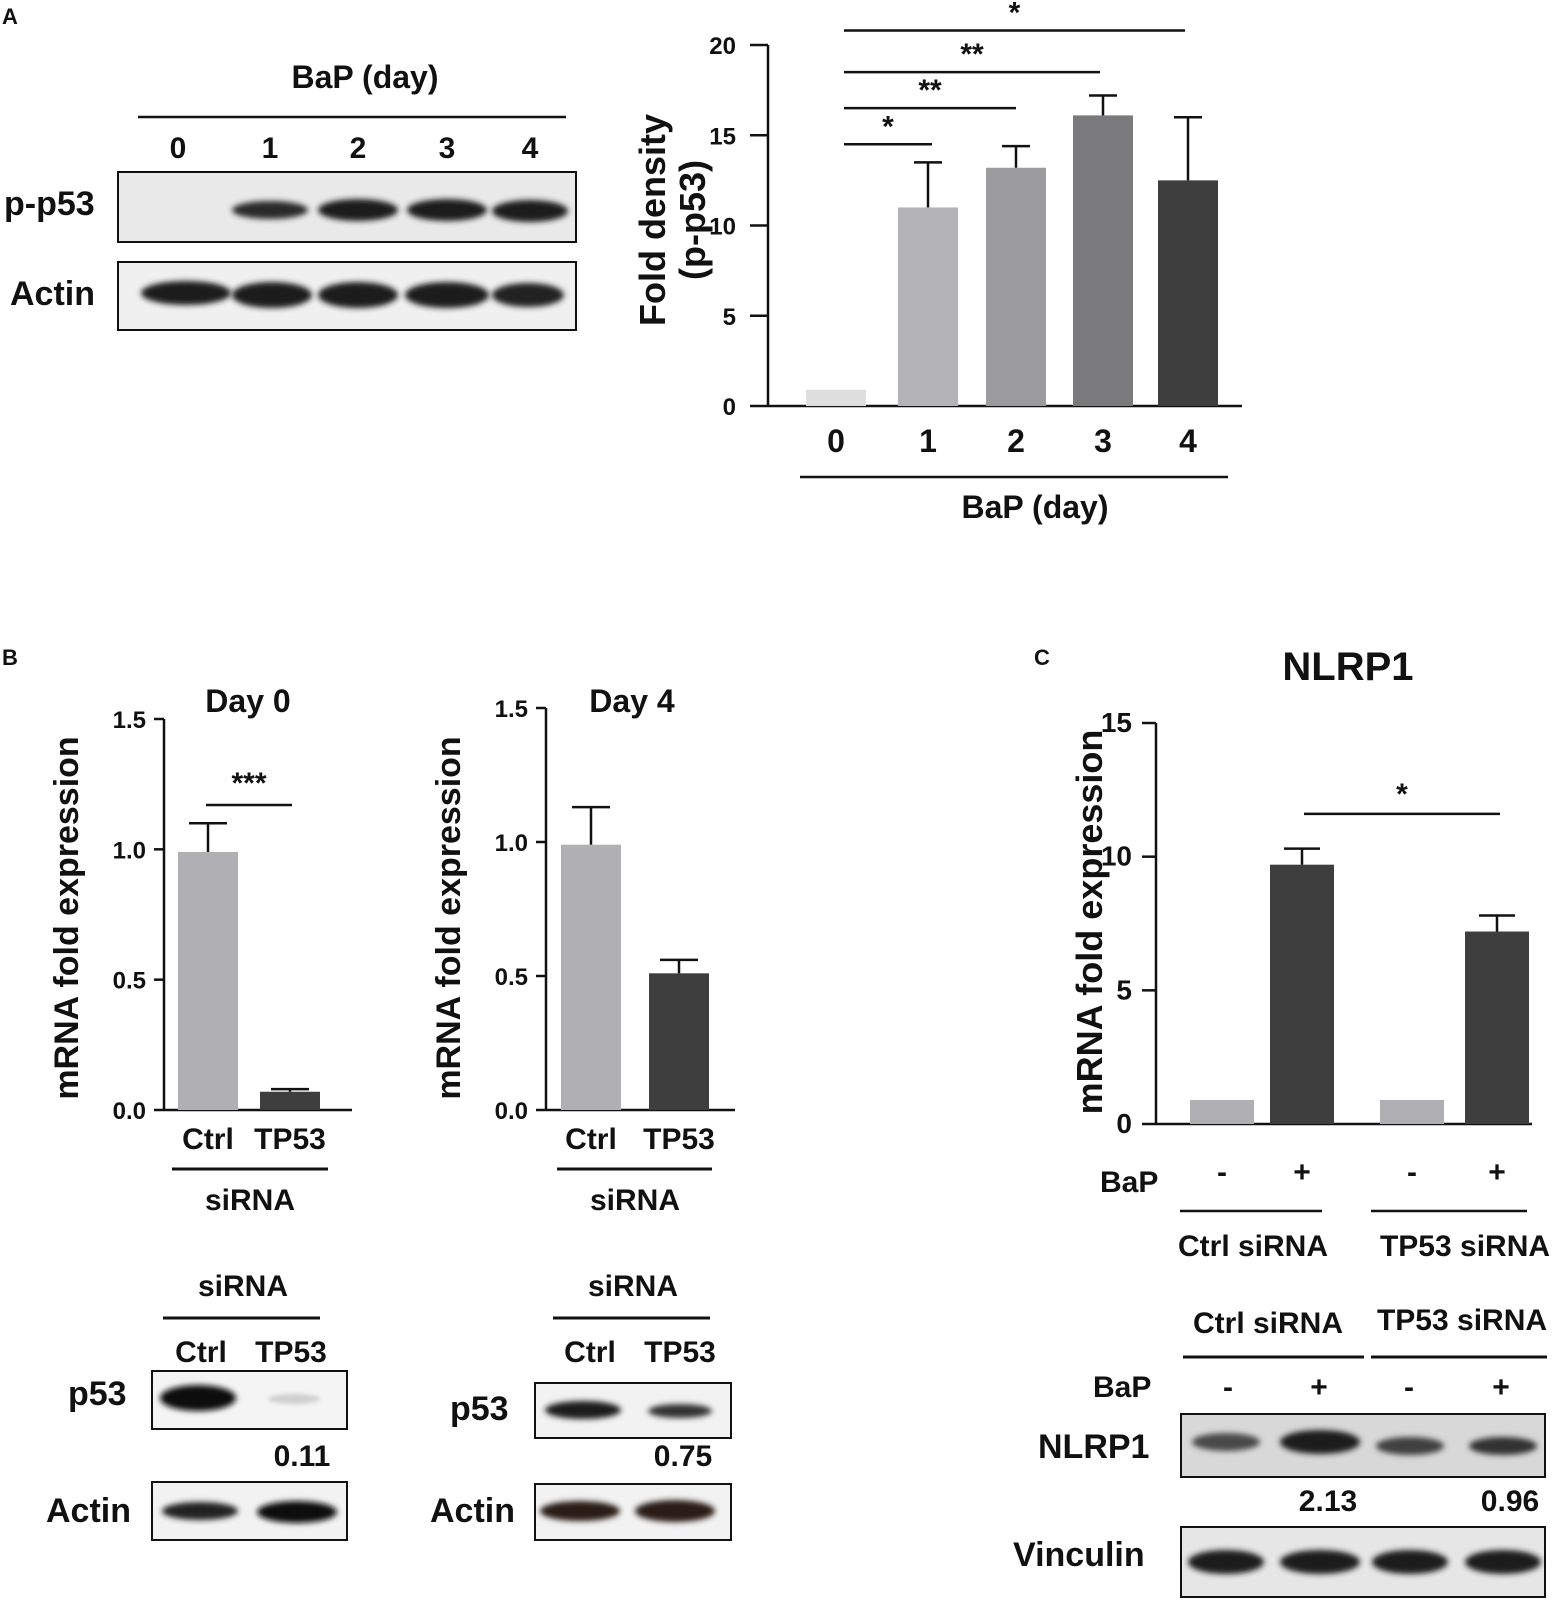  I want to click on chart-a-category-0: 0, so click(836, 441).